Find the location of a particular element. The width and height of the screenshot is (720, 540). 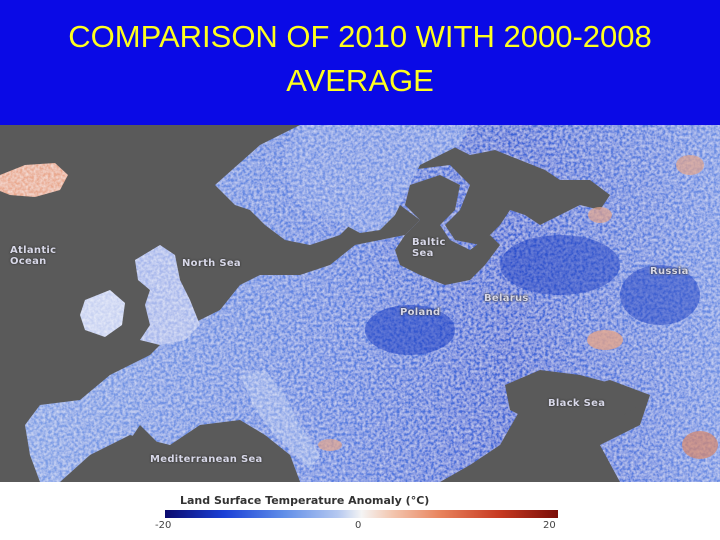

mediterranean-sea is located at coordinates (180, 451).